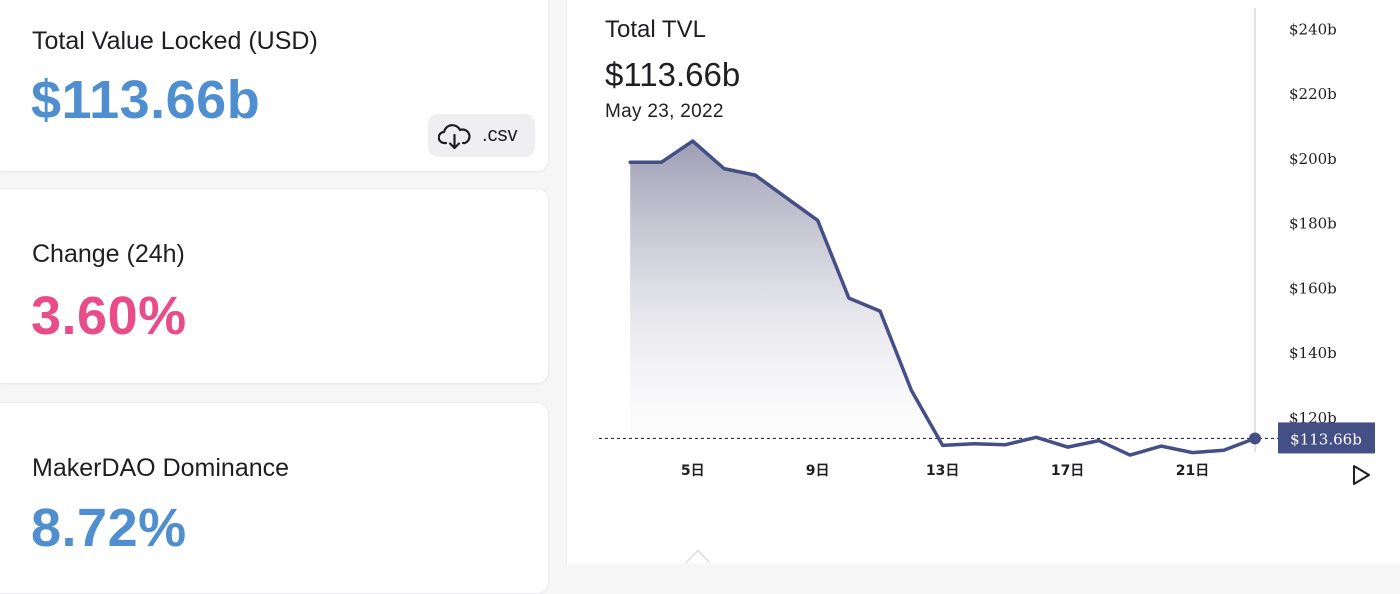 The height and width of the screenshot is (594, 1400). I want to click on x-tick-label: 17日, so click(1067, 471).